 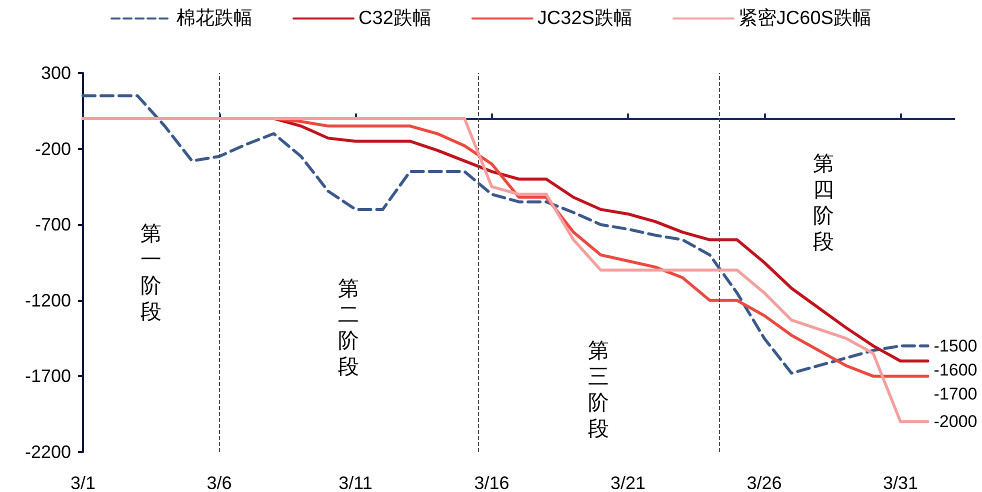 I want to click on x-tick-label: 3/16, so click(x=492, y=482).